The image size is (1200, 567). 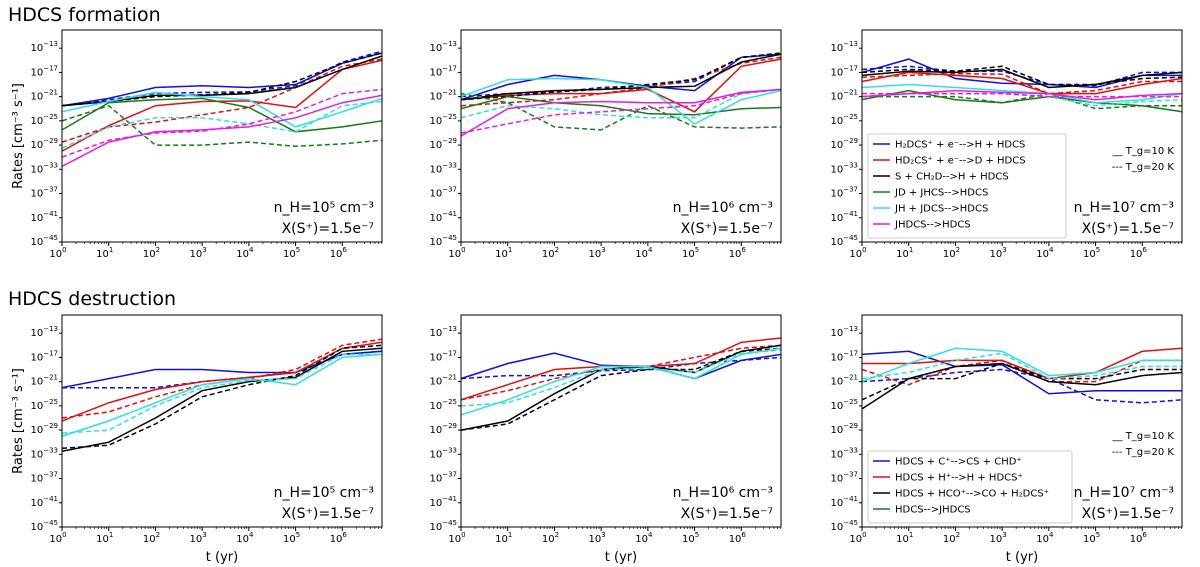 What do you see at coordinates (933, 510) in the screenshot?
I see `legend-entry: HDCS-->JHDCS` at bounding box center [933, 510].